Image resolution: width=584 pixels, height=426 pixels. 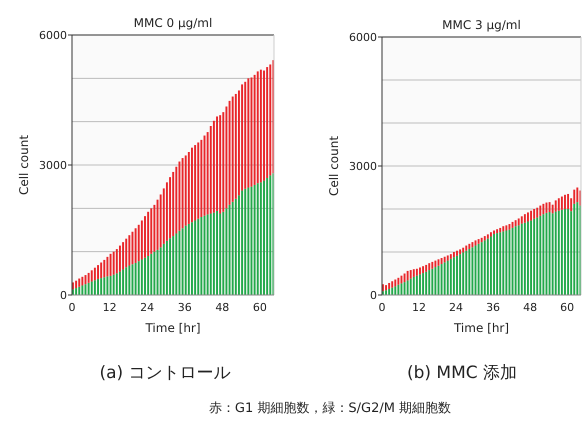 I want to click on text: 赤：G1 期細胞数，緑：S/G2/M 期細胞数, so click(x=330, y=408).